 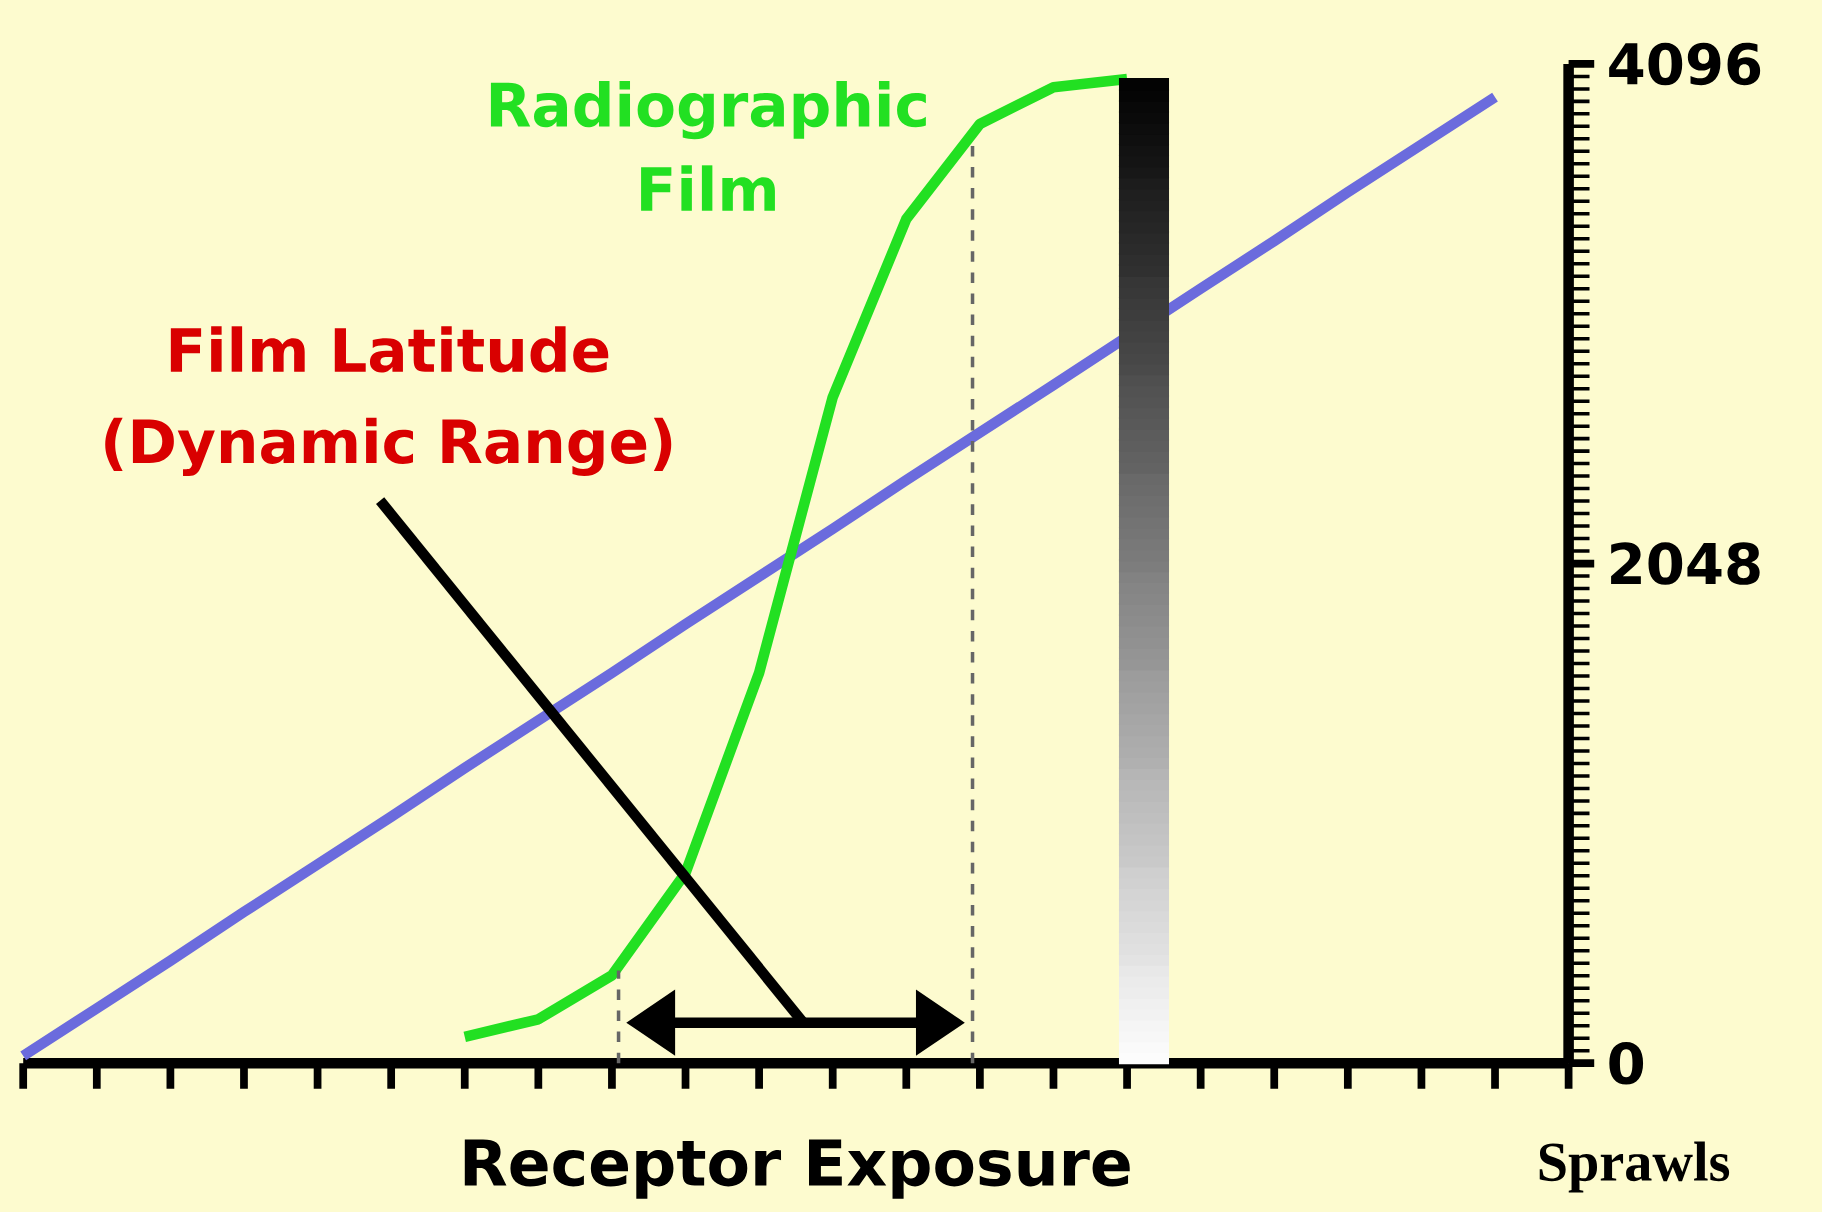 I want to click on y-tick-label: 4096, so click(x=1685, y=64).